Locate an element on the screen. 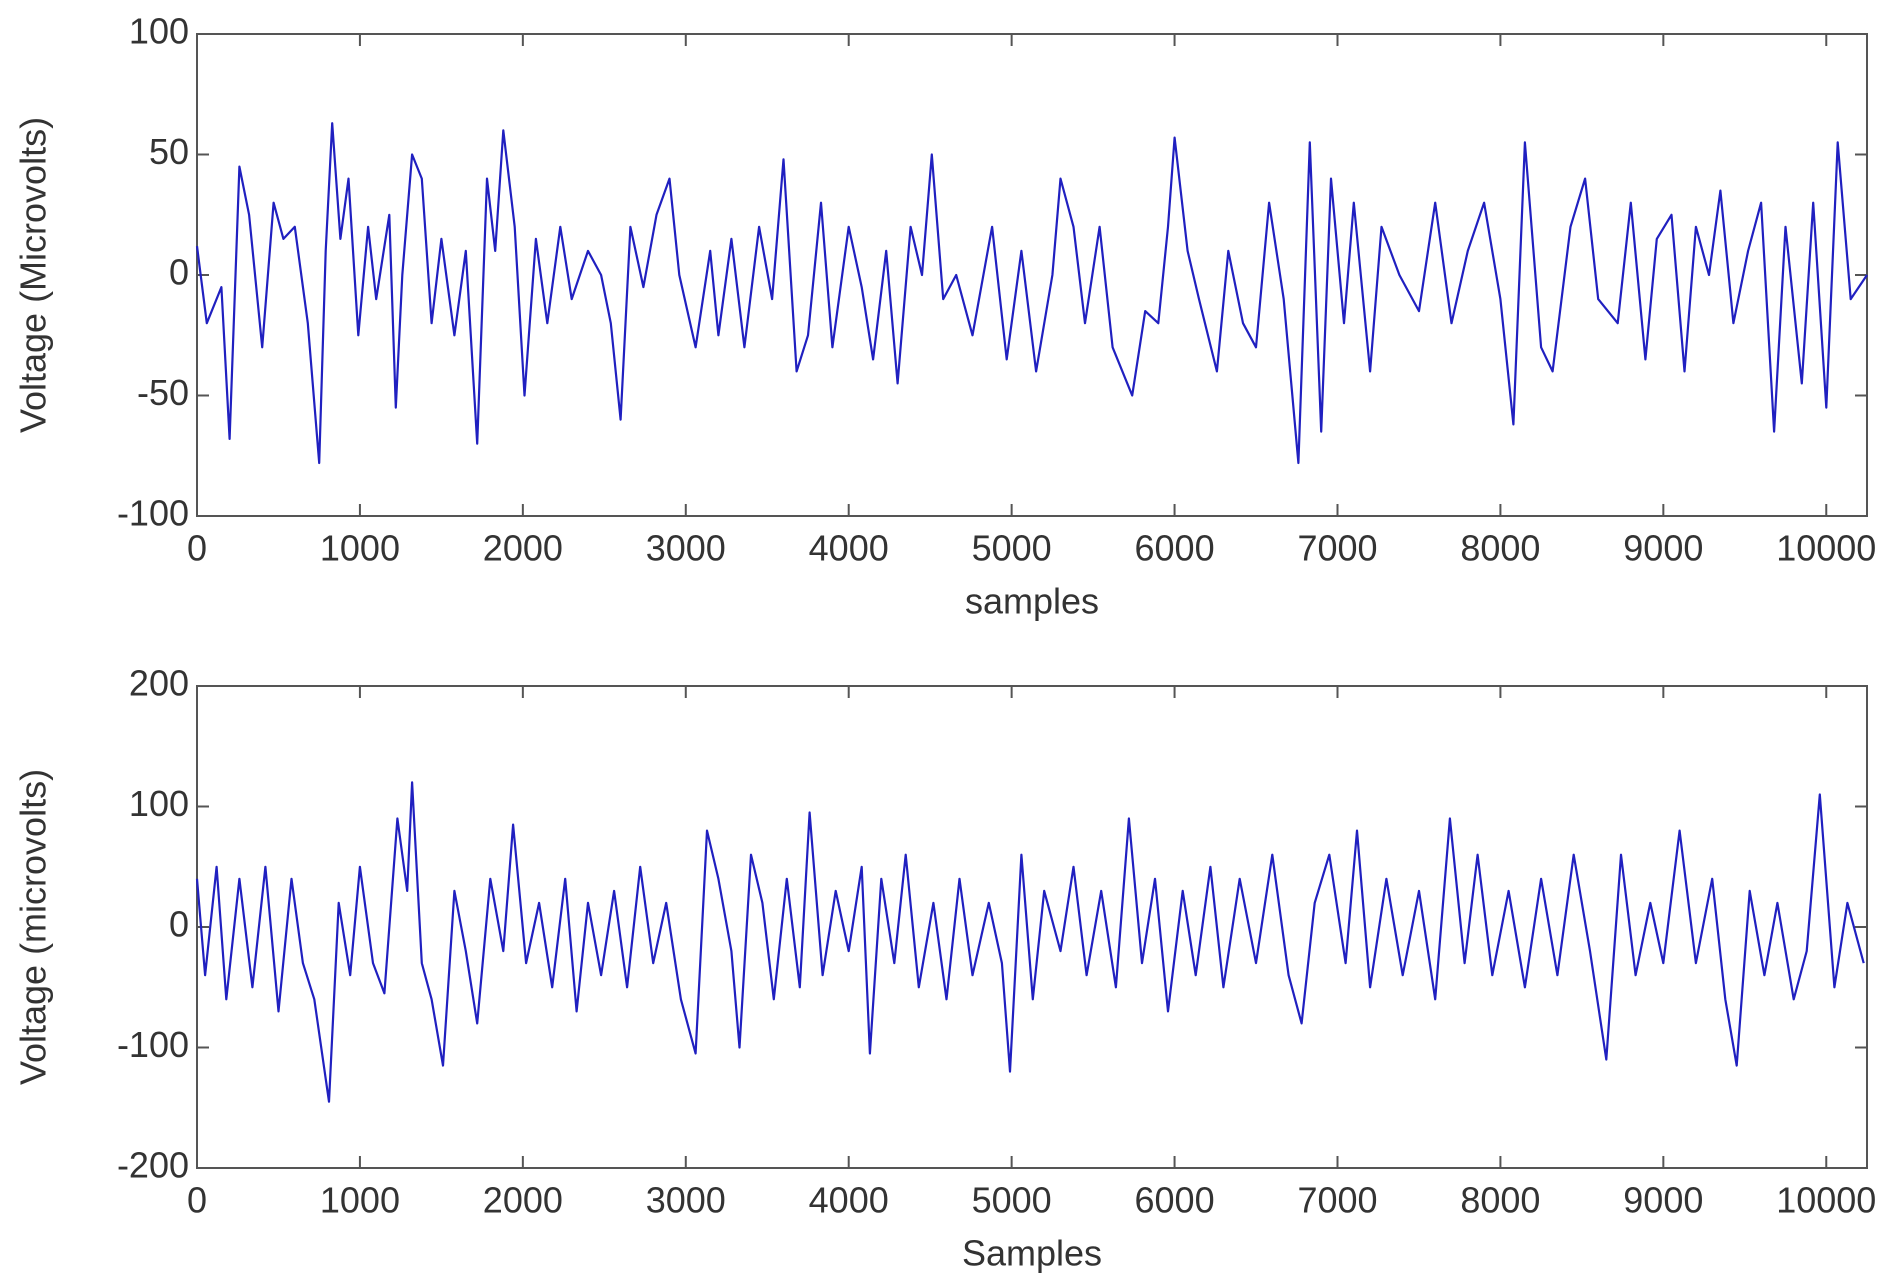 The height and width of the screenshot is (1288, 1888). y-axis-label: Voltage (microvolts) is located at coordinates (33, 927).